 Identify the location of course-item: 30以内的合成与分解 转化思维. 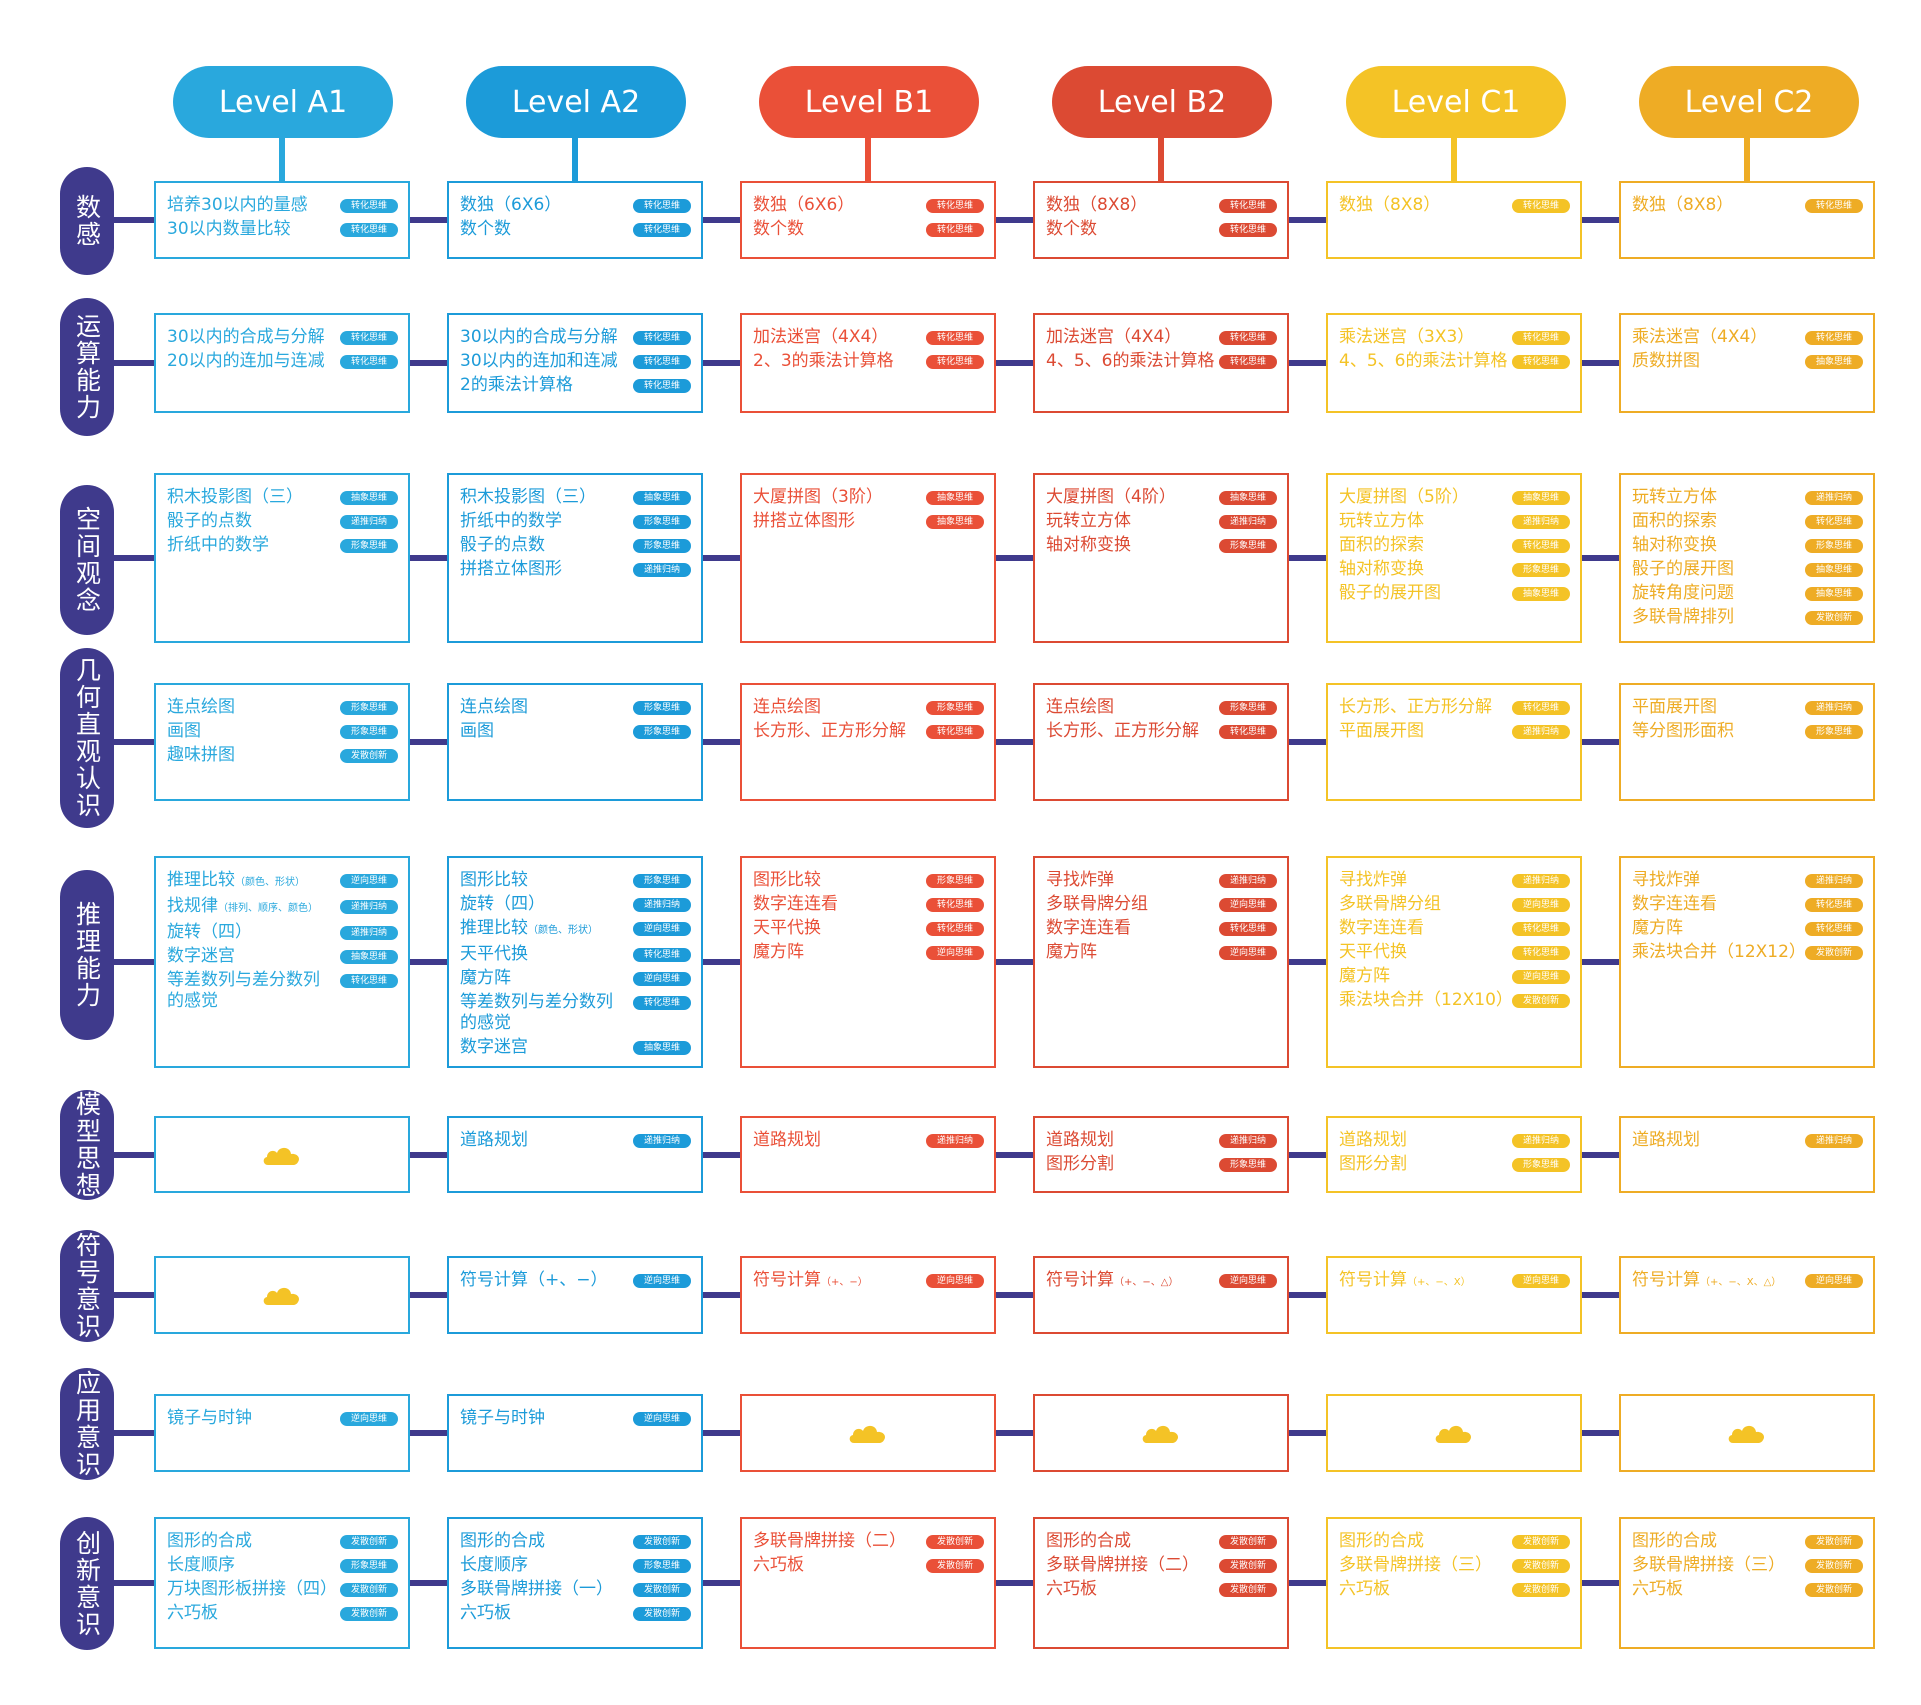
(575, 337).